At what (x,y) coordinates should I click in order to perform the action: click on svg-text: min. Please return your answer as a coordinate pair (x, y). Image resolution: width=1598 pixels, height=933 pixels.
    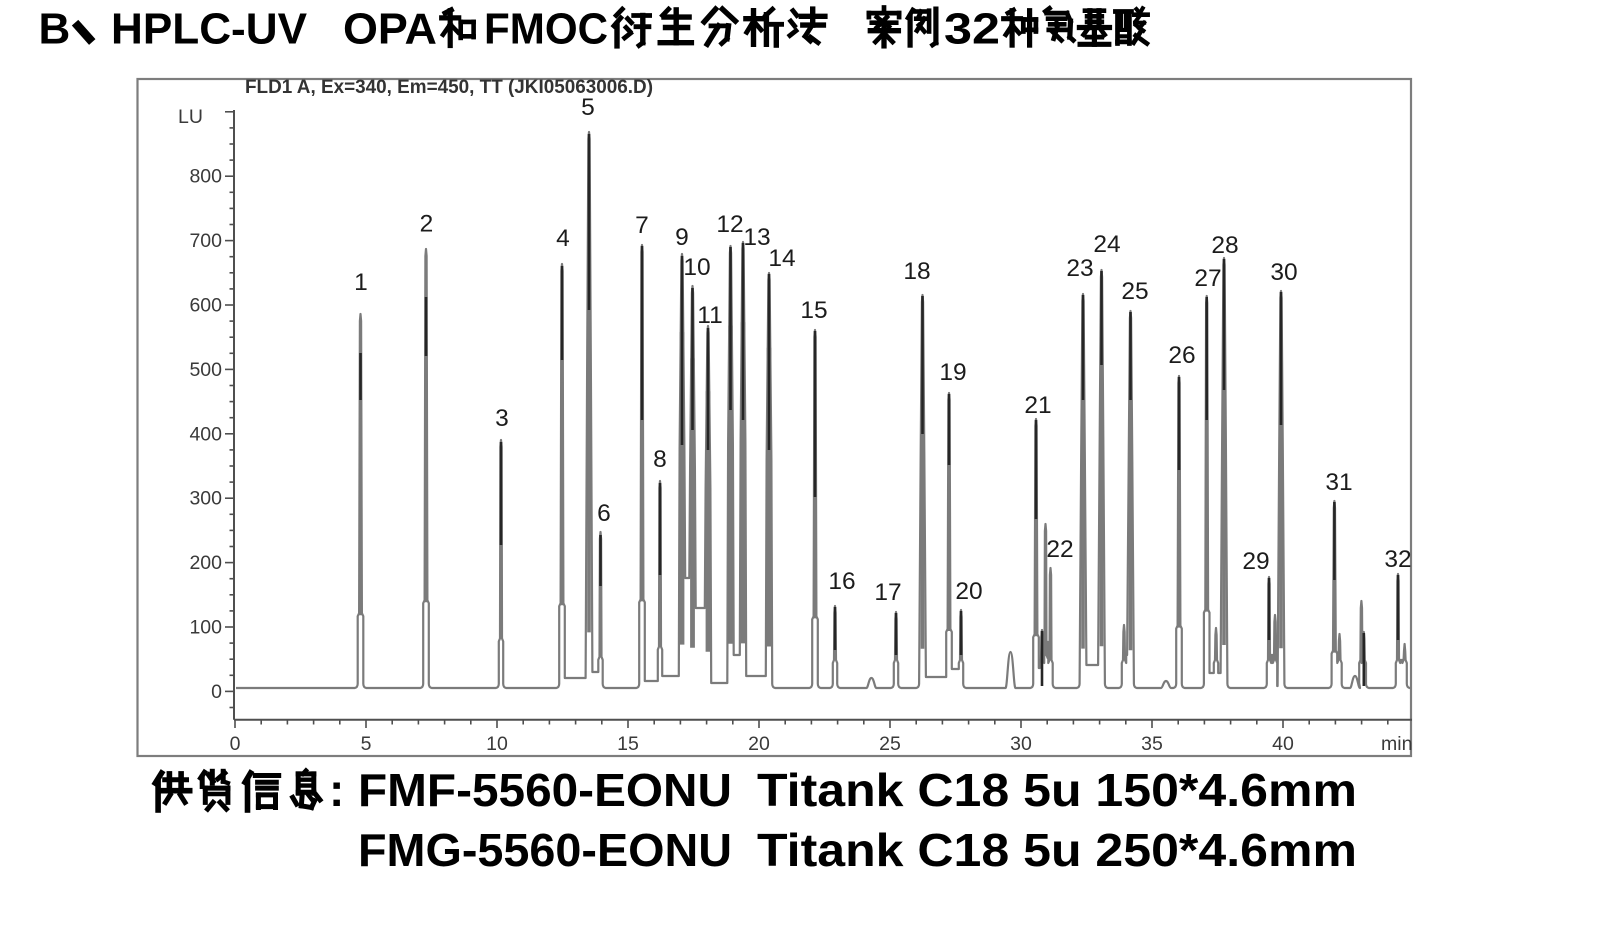
    Looking at the image, I should click on (1396, 744).